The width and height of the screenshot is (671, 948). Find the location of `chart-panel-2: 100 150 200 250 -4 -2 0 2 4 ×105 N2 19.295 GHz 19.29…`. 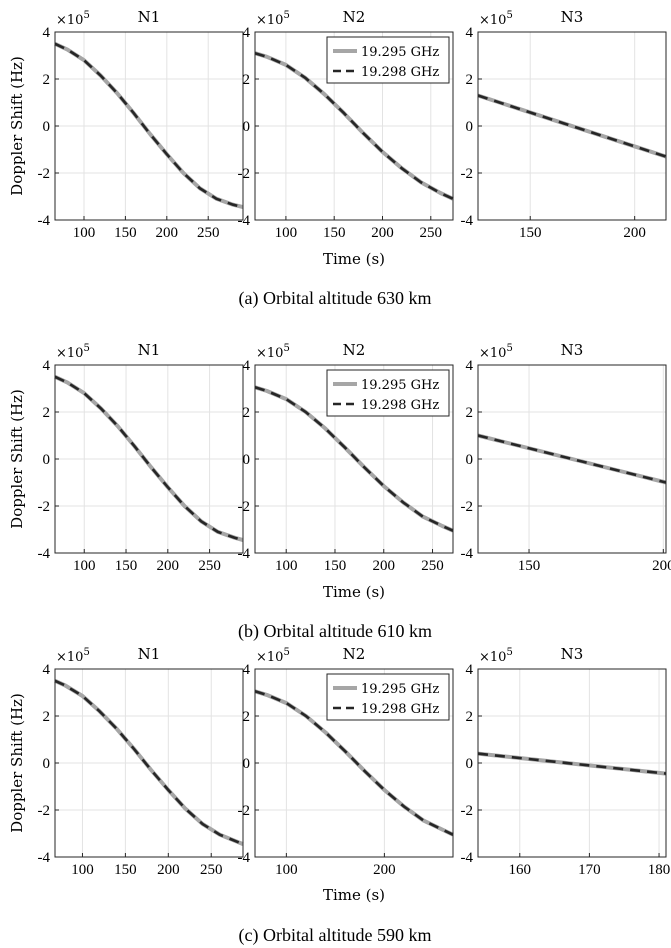

chart-panel-2: 100 150 200 250 -4 -2 0 2 4 ×105 N2 19.295 GHz 19.29… is located at coordinates (346, 138).